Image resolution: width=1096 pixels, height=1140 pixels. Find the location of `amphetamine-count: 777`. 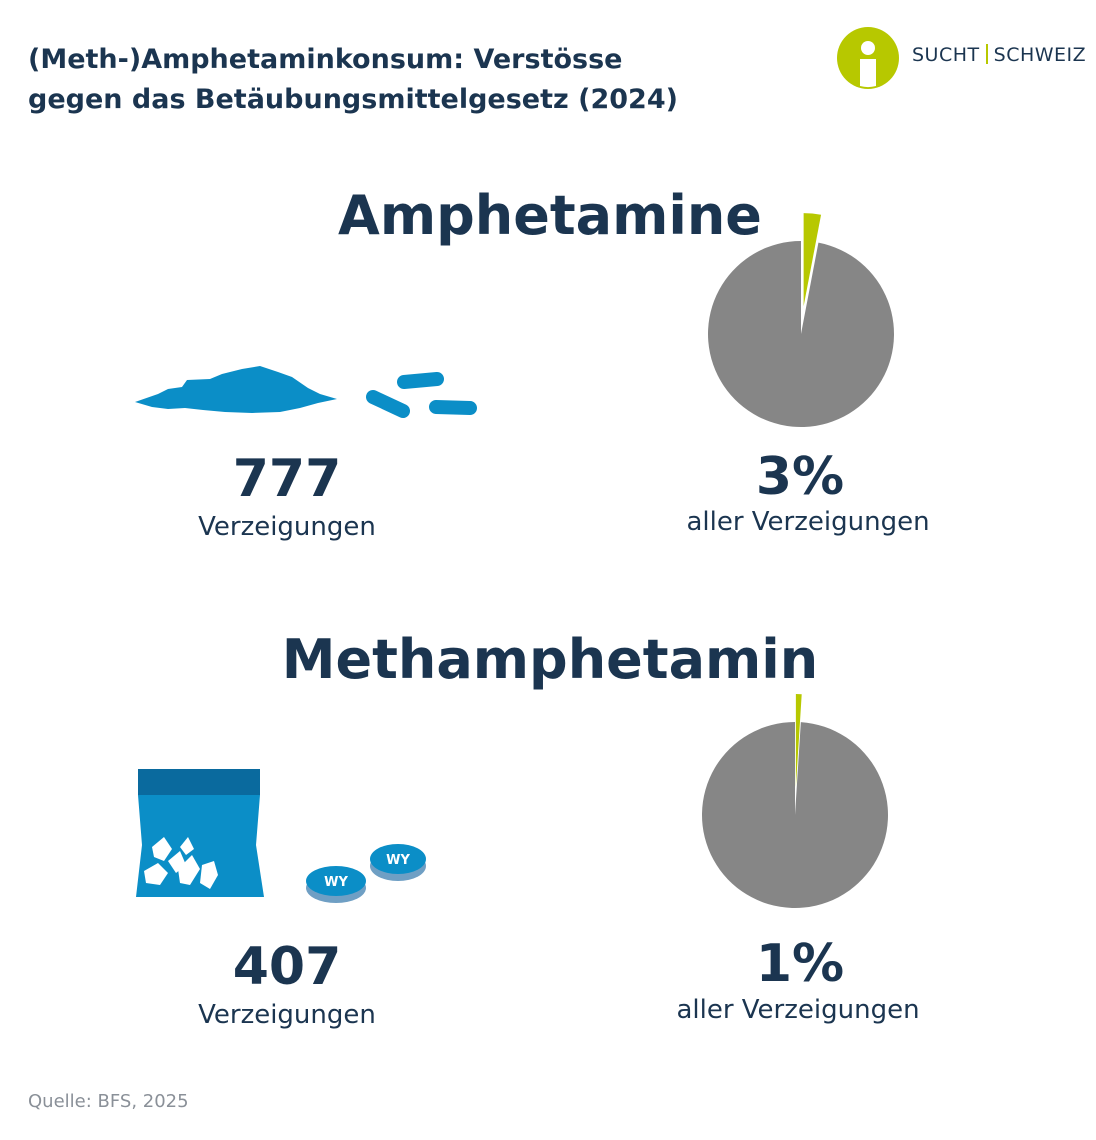

amphetamine-count: 777 is located at coordinates (287, 479).